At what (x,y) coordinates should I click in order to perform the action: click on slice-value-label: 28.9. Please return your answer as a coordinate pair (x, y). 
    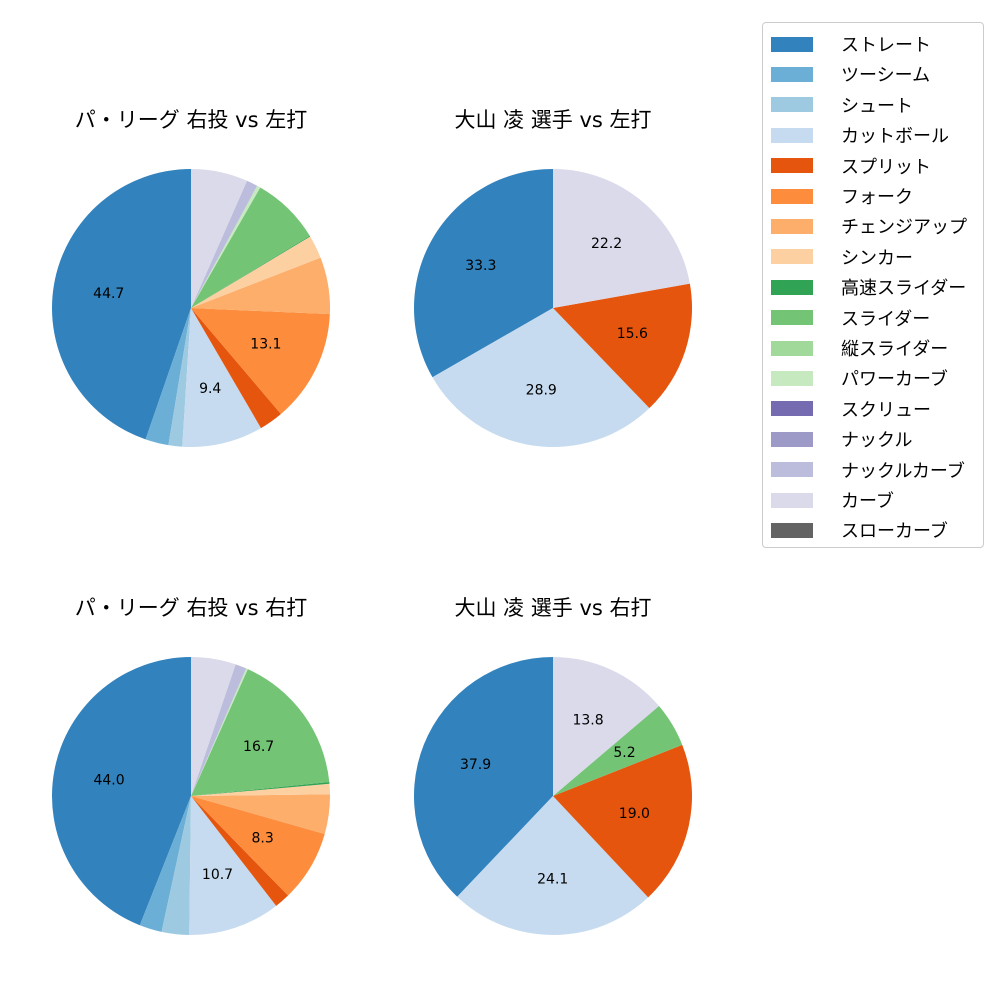
    Looking at the image, I should click on (541, 391).